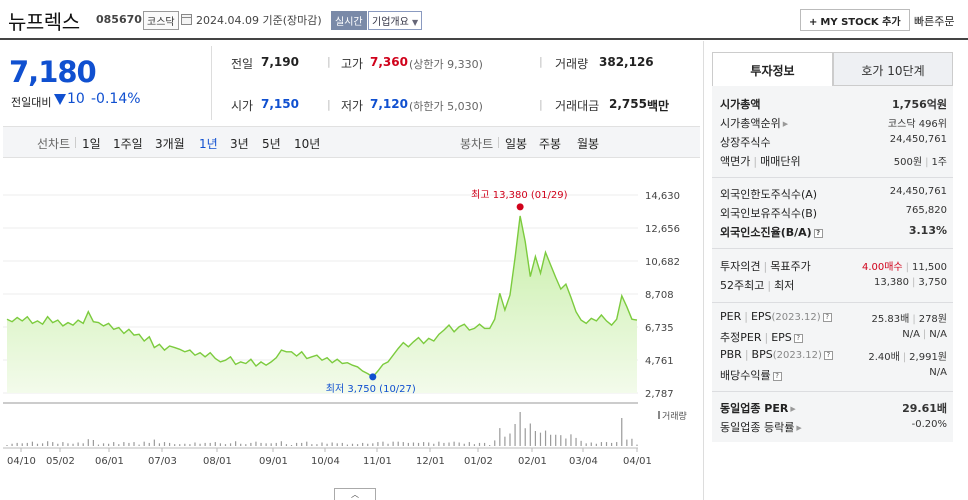  I want to click on x-tick-label: 10/04, so click(325, 461).